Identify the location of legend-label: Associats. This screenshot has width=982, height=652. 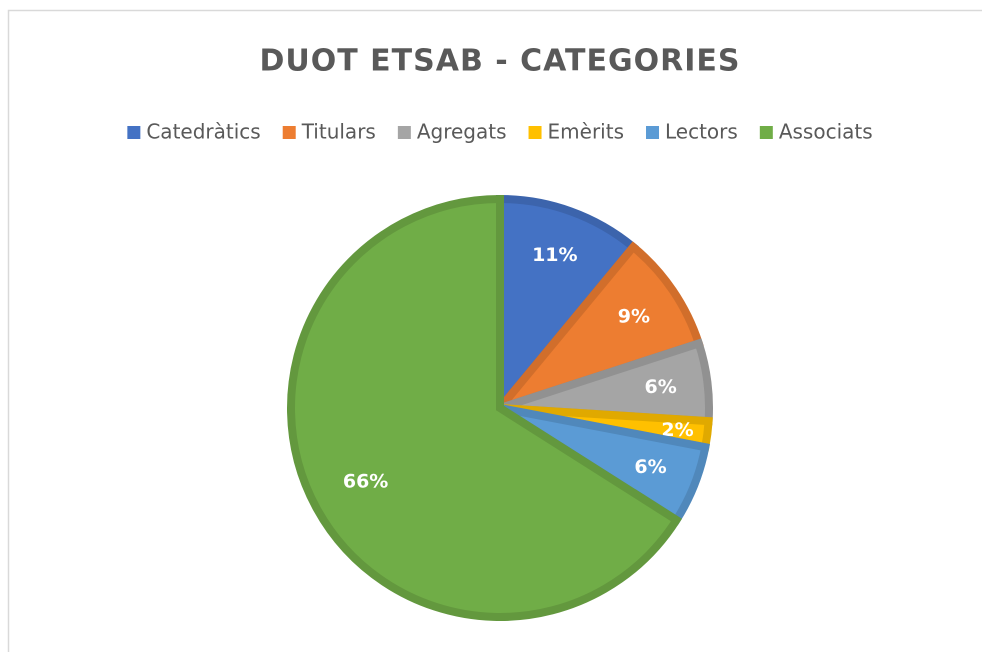
(826, 132).